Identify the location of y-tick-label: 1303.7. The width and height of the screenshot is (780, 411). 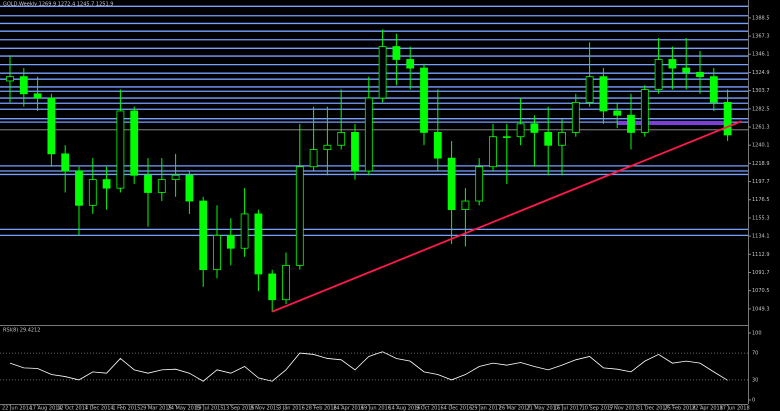
(761, 91).